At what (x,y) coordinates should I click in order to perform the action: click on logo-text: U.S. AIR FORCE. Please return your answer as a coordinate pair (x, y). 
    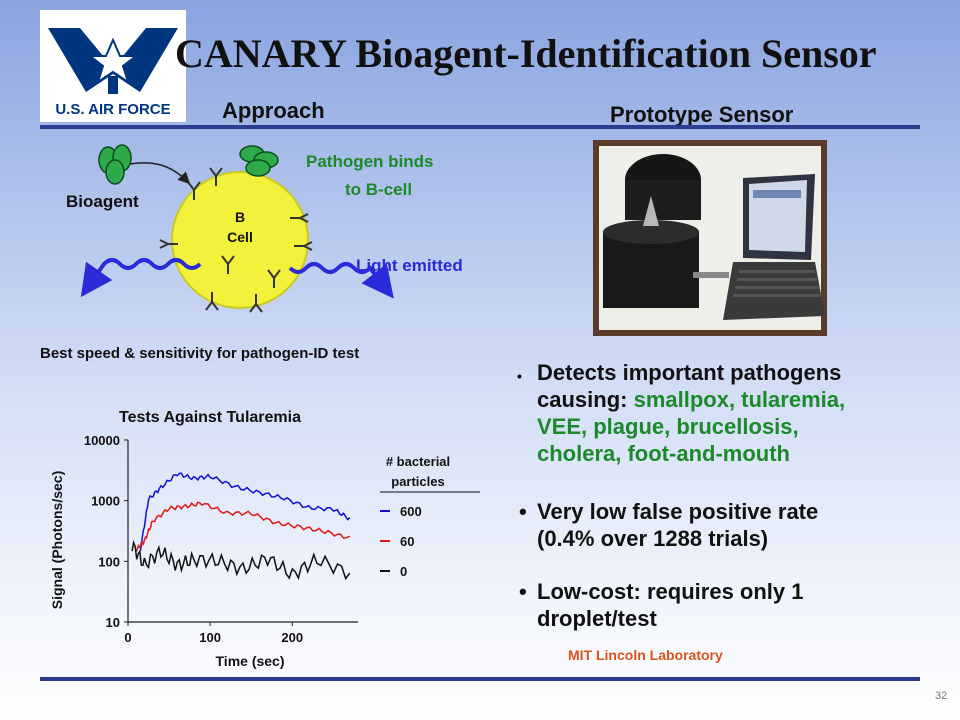
    Looking at the image, I should click on (112, 109).